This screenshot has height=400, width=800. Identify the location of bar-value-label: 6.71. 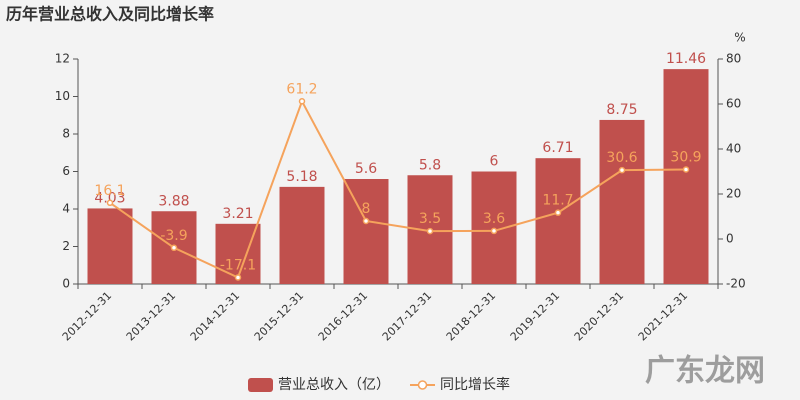
(557, 148).